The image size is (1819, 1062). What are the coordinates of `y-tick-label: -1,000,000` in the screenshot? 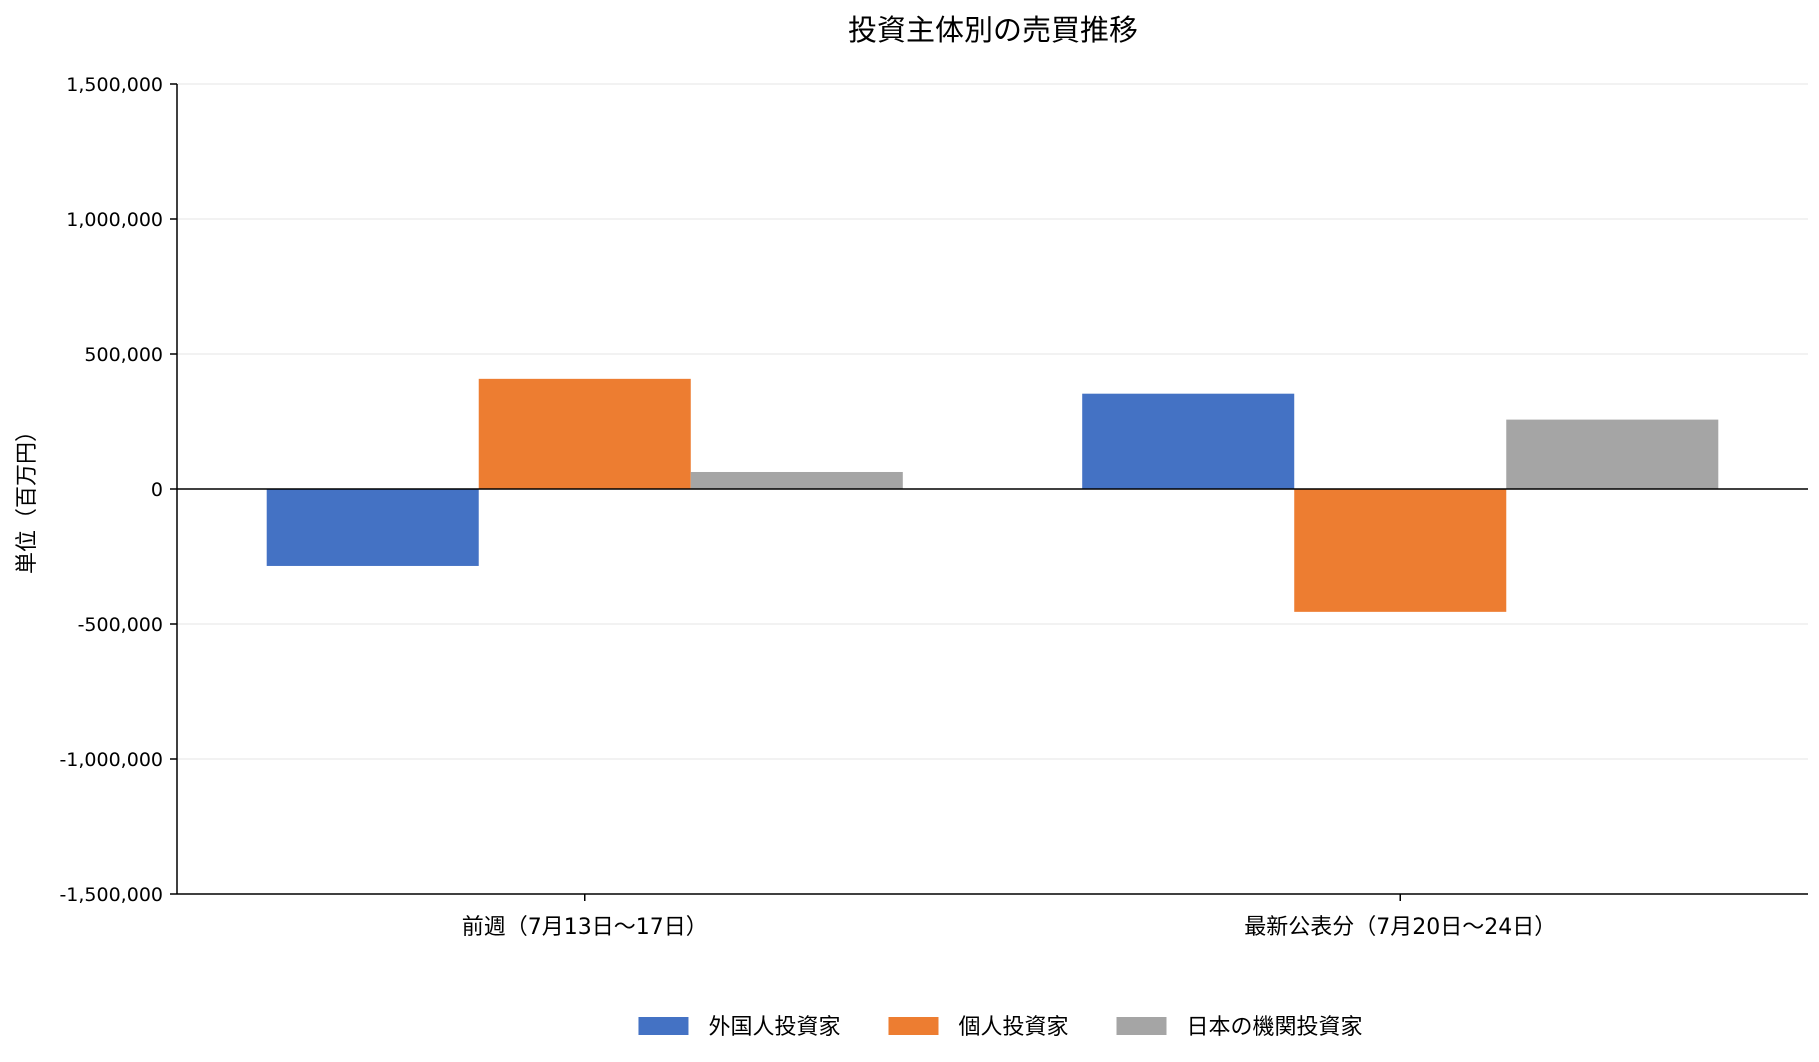 It's located at (111, 760).